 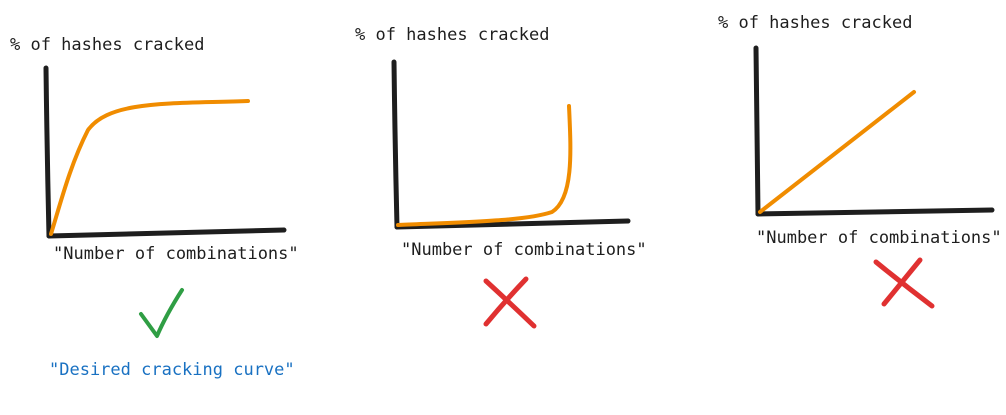 What do you see at coordinates (837, 152) in the screenshot?
I see `curve-linear` at bounding box center [837, 152].